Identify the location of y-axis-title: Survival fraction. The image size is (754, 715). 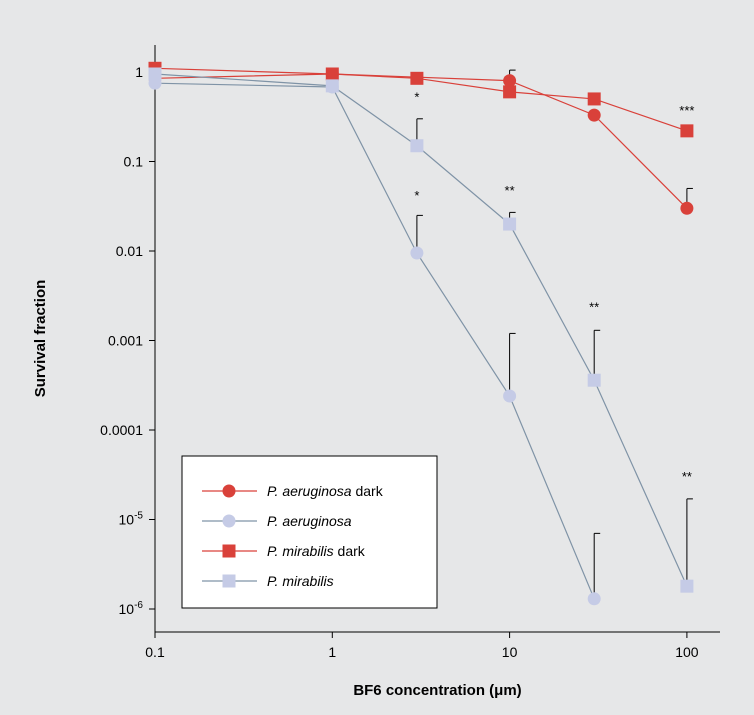
(40, 339).